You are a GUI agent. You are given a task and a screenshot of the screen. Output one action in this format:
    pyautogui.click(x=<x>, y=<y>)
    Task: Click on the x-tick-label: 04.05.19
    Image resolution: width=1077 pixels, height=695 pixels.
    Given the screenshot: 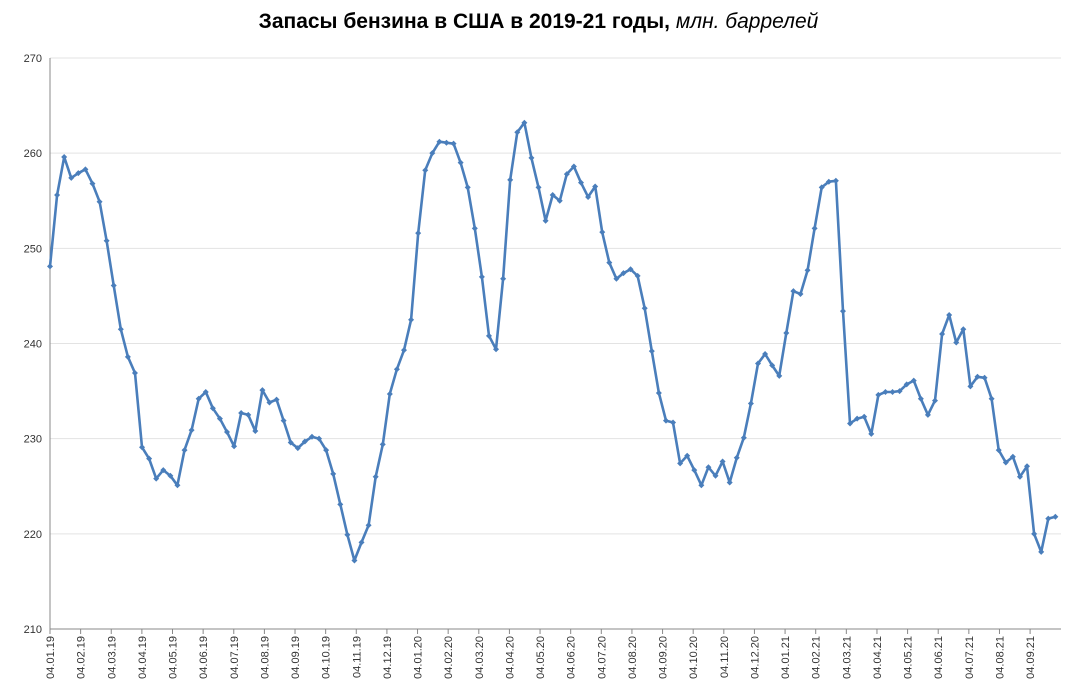 What is the action you would take?
    pyautogui.click(x=174, y=657)
    